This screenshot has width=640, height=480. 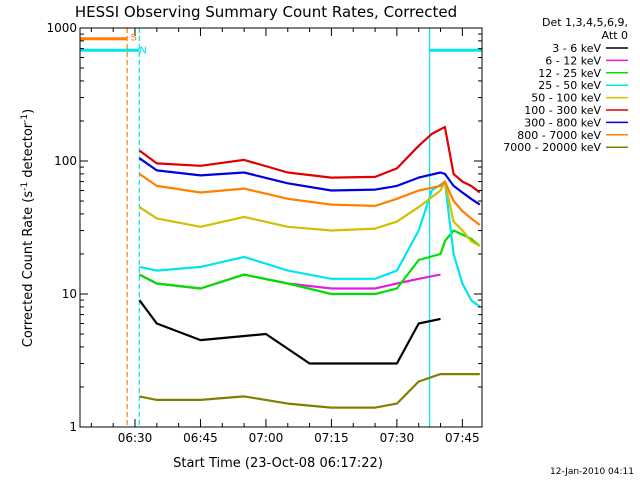 What do you see at coordinates (562, 122) in the screenshot?
I see `legend-label-6: 300 - 800 keV` at bounding box center [562, 122].